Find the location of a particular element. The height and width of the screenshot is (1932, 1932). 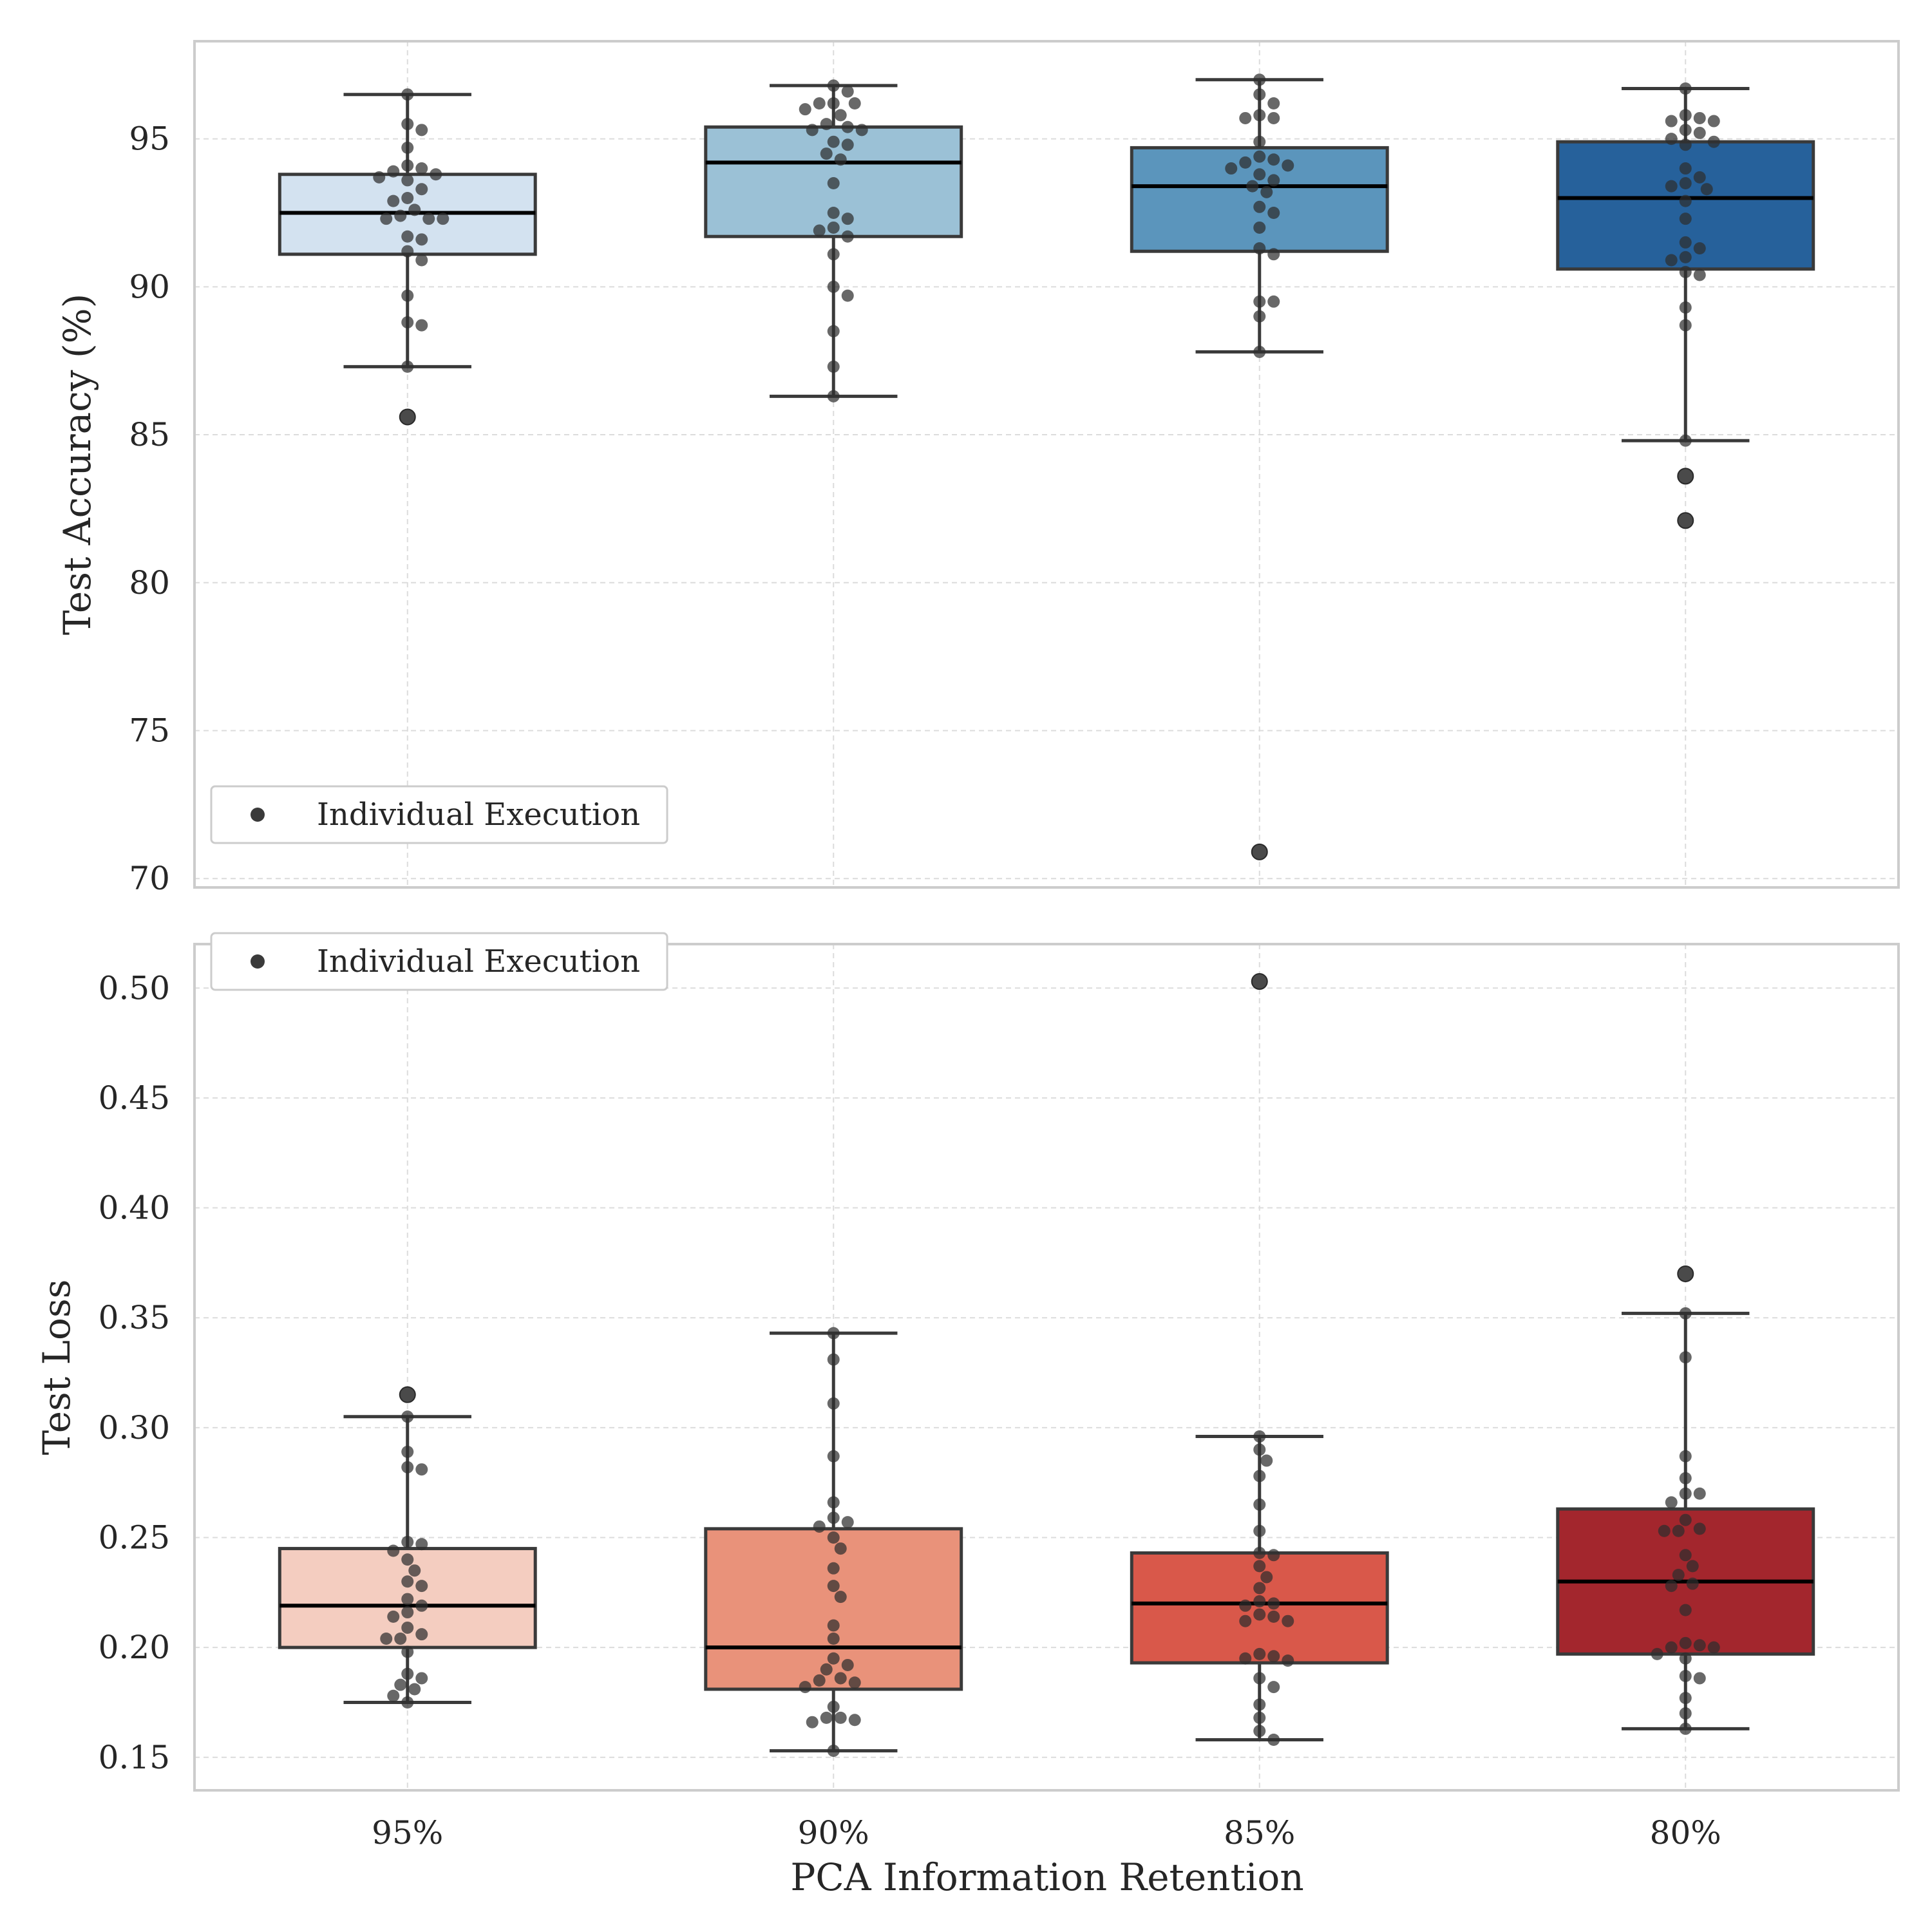

accuracy-y-tick-label: 85 is located at coordinates (149, 434).